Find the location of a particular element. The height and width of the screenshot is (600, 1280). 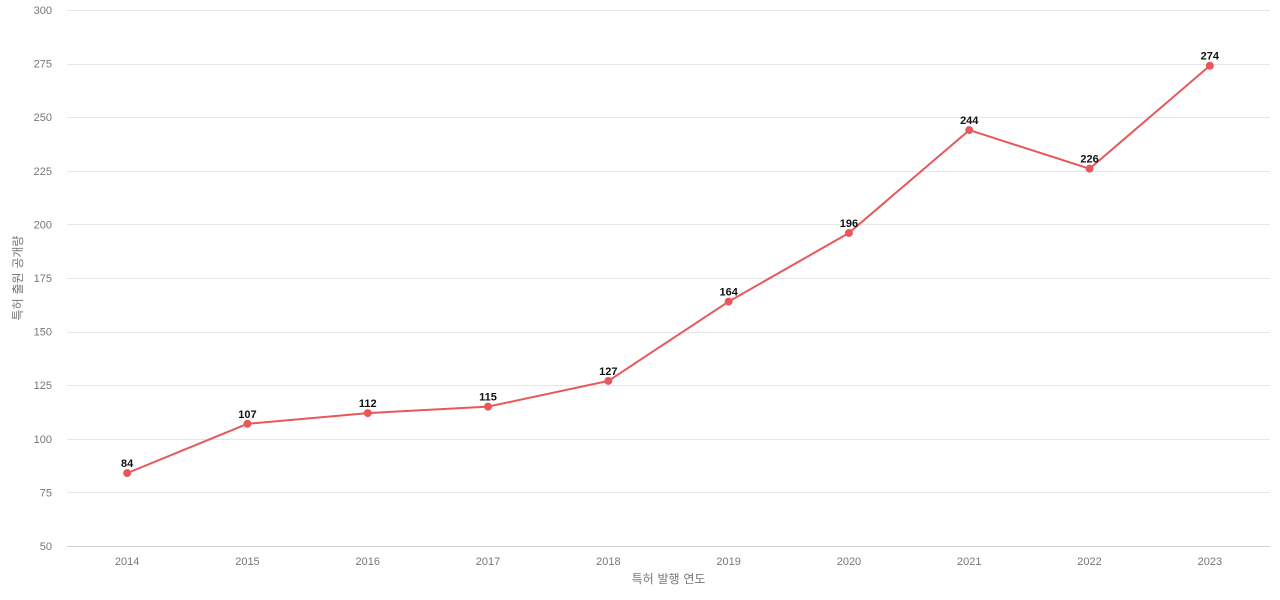

y-tick-label: 225 is located at coordinates (43, 172).